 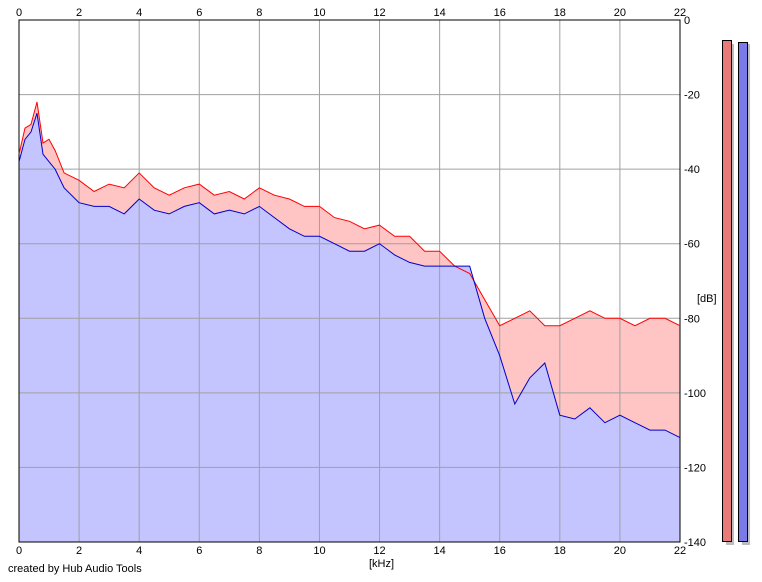 I want to click on y-tick-label: -120, so click(x=695, y=468).